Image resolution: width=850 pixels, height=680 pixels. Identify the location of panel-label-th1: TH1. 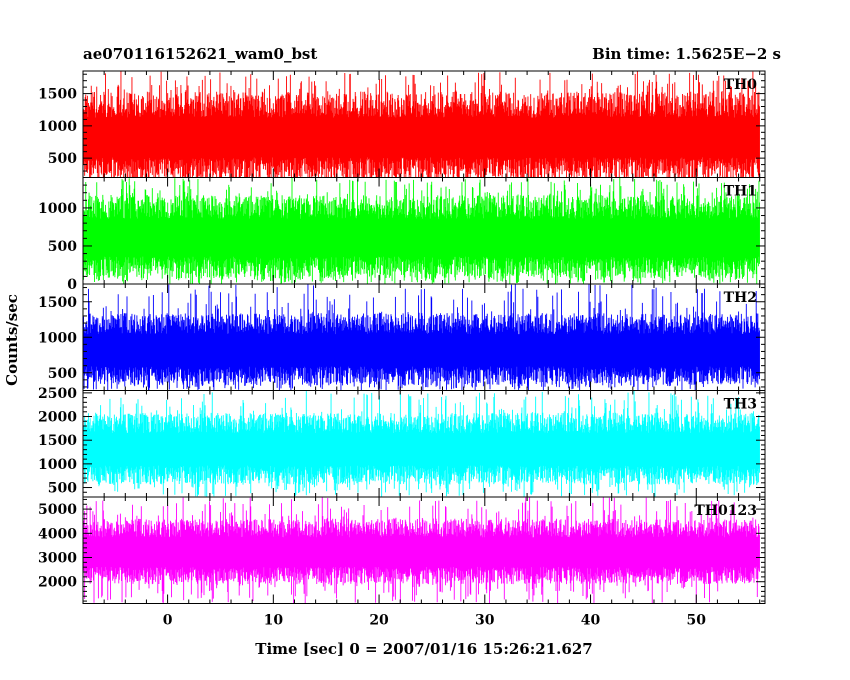
(740, 192).